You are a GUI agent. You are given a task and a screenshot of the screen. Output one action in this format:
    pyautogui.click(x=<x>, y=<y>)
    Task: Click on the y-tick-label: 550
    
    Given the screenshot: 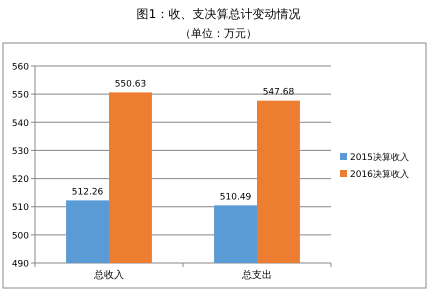 What is the action you would take?
    pyautogui.click(x=21, y=95)
    